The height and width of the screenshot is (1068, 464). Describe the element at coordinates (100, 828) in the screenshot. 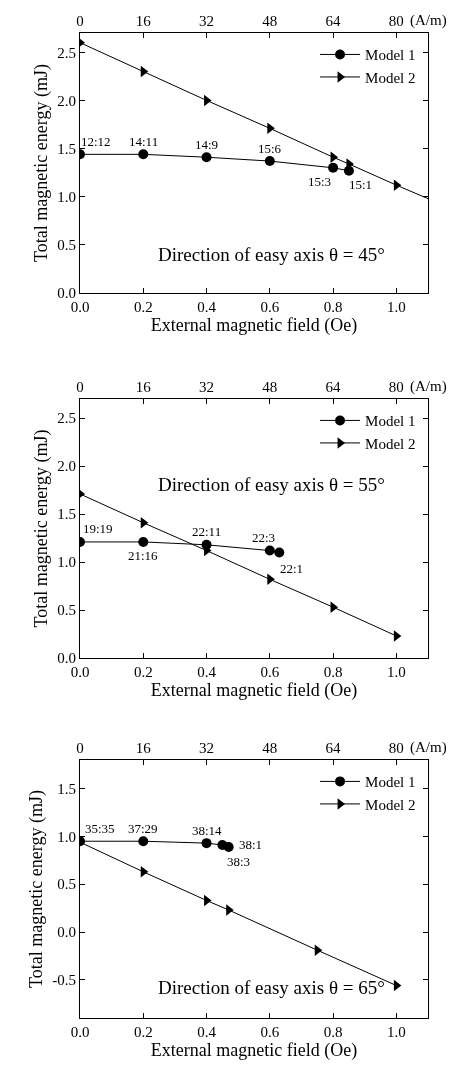

I see `annotation: 35:35` at that location.